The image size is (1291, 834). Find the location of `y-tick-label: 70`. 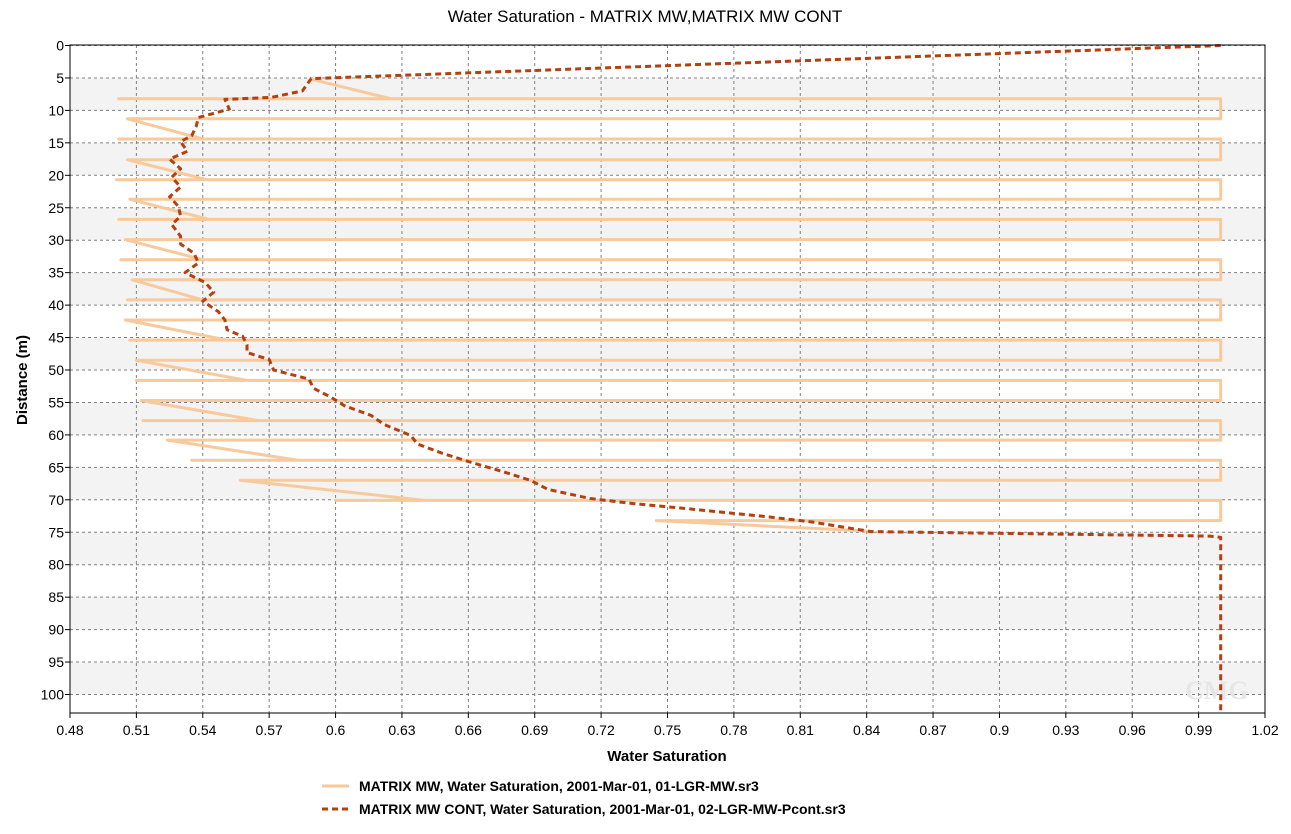

y-tick-label: 70 is located at coordinates (56, 500).